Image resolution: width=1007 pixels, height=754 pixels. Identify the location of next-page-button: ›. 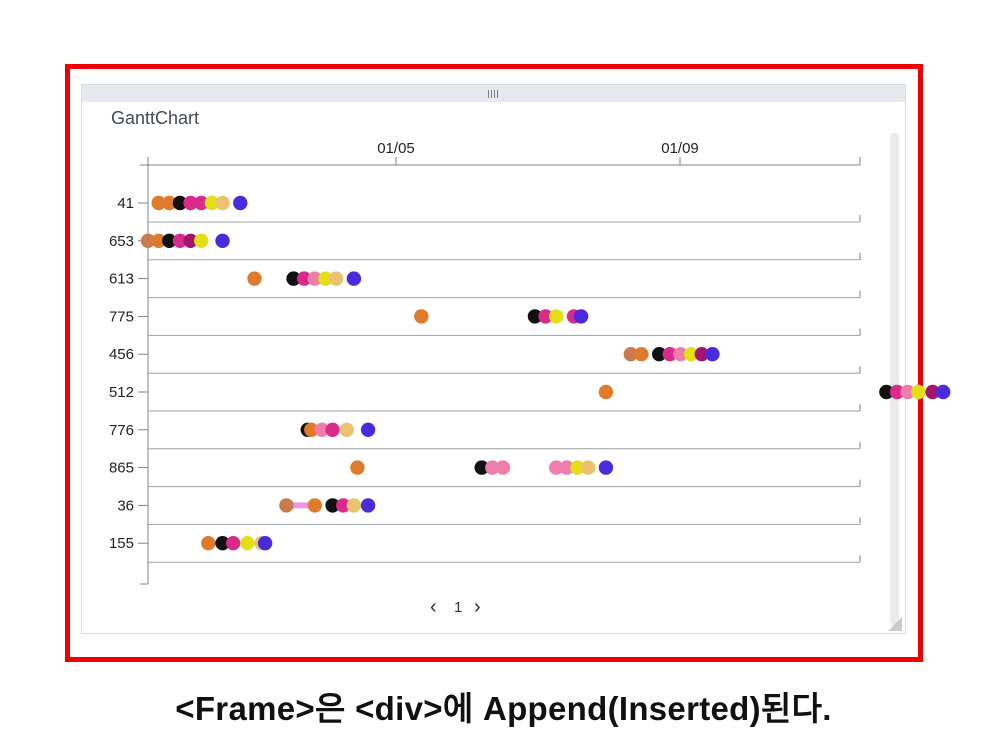
(477, 607).